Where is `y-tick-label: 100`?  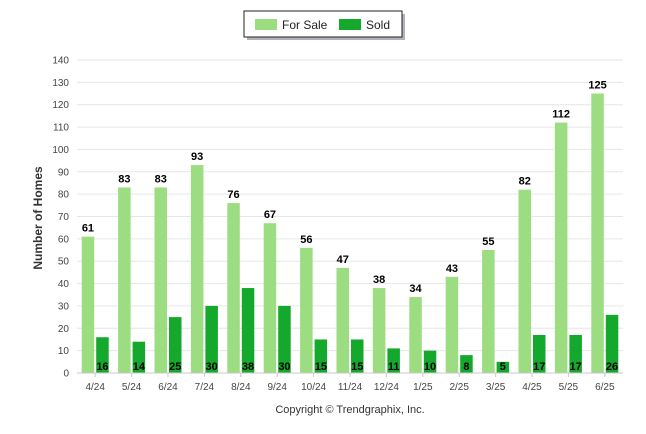 y-tick-label: 100 is located at coordinates (60, 150).